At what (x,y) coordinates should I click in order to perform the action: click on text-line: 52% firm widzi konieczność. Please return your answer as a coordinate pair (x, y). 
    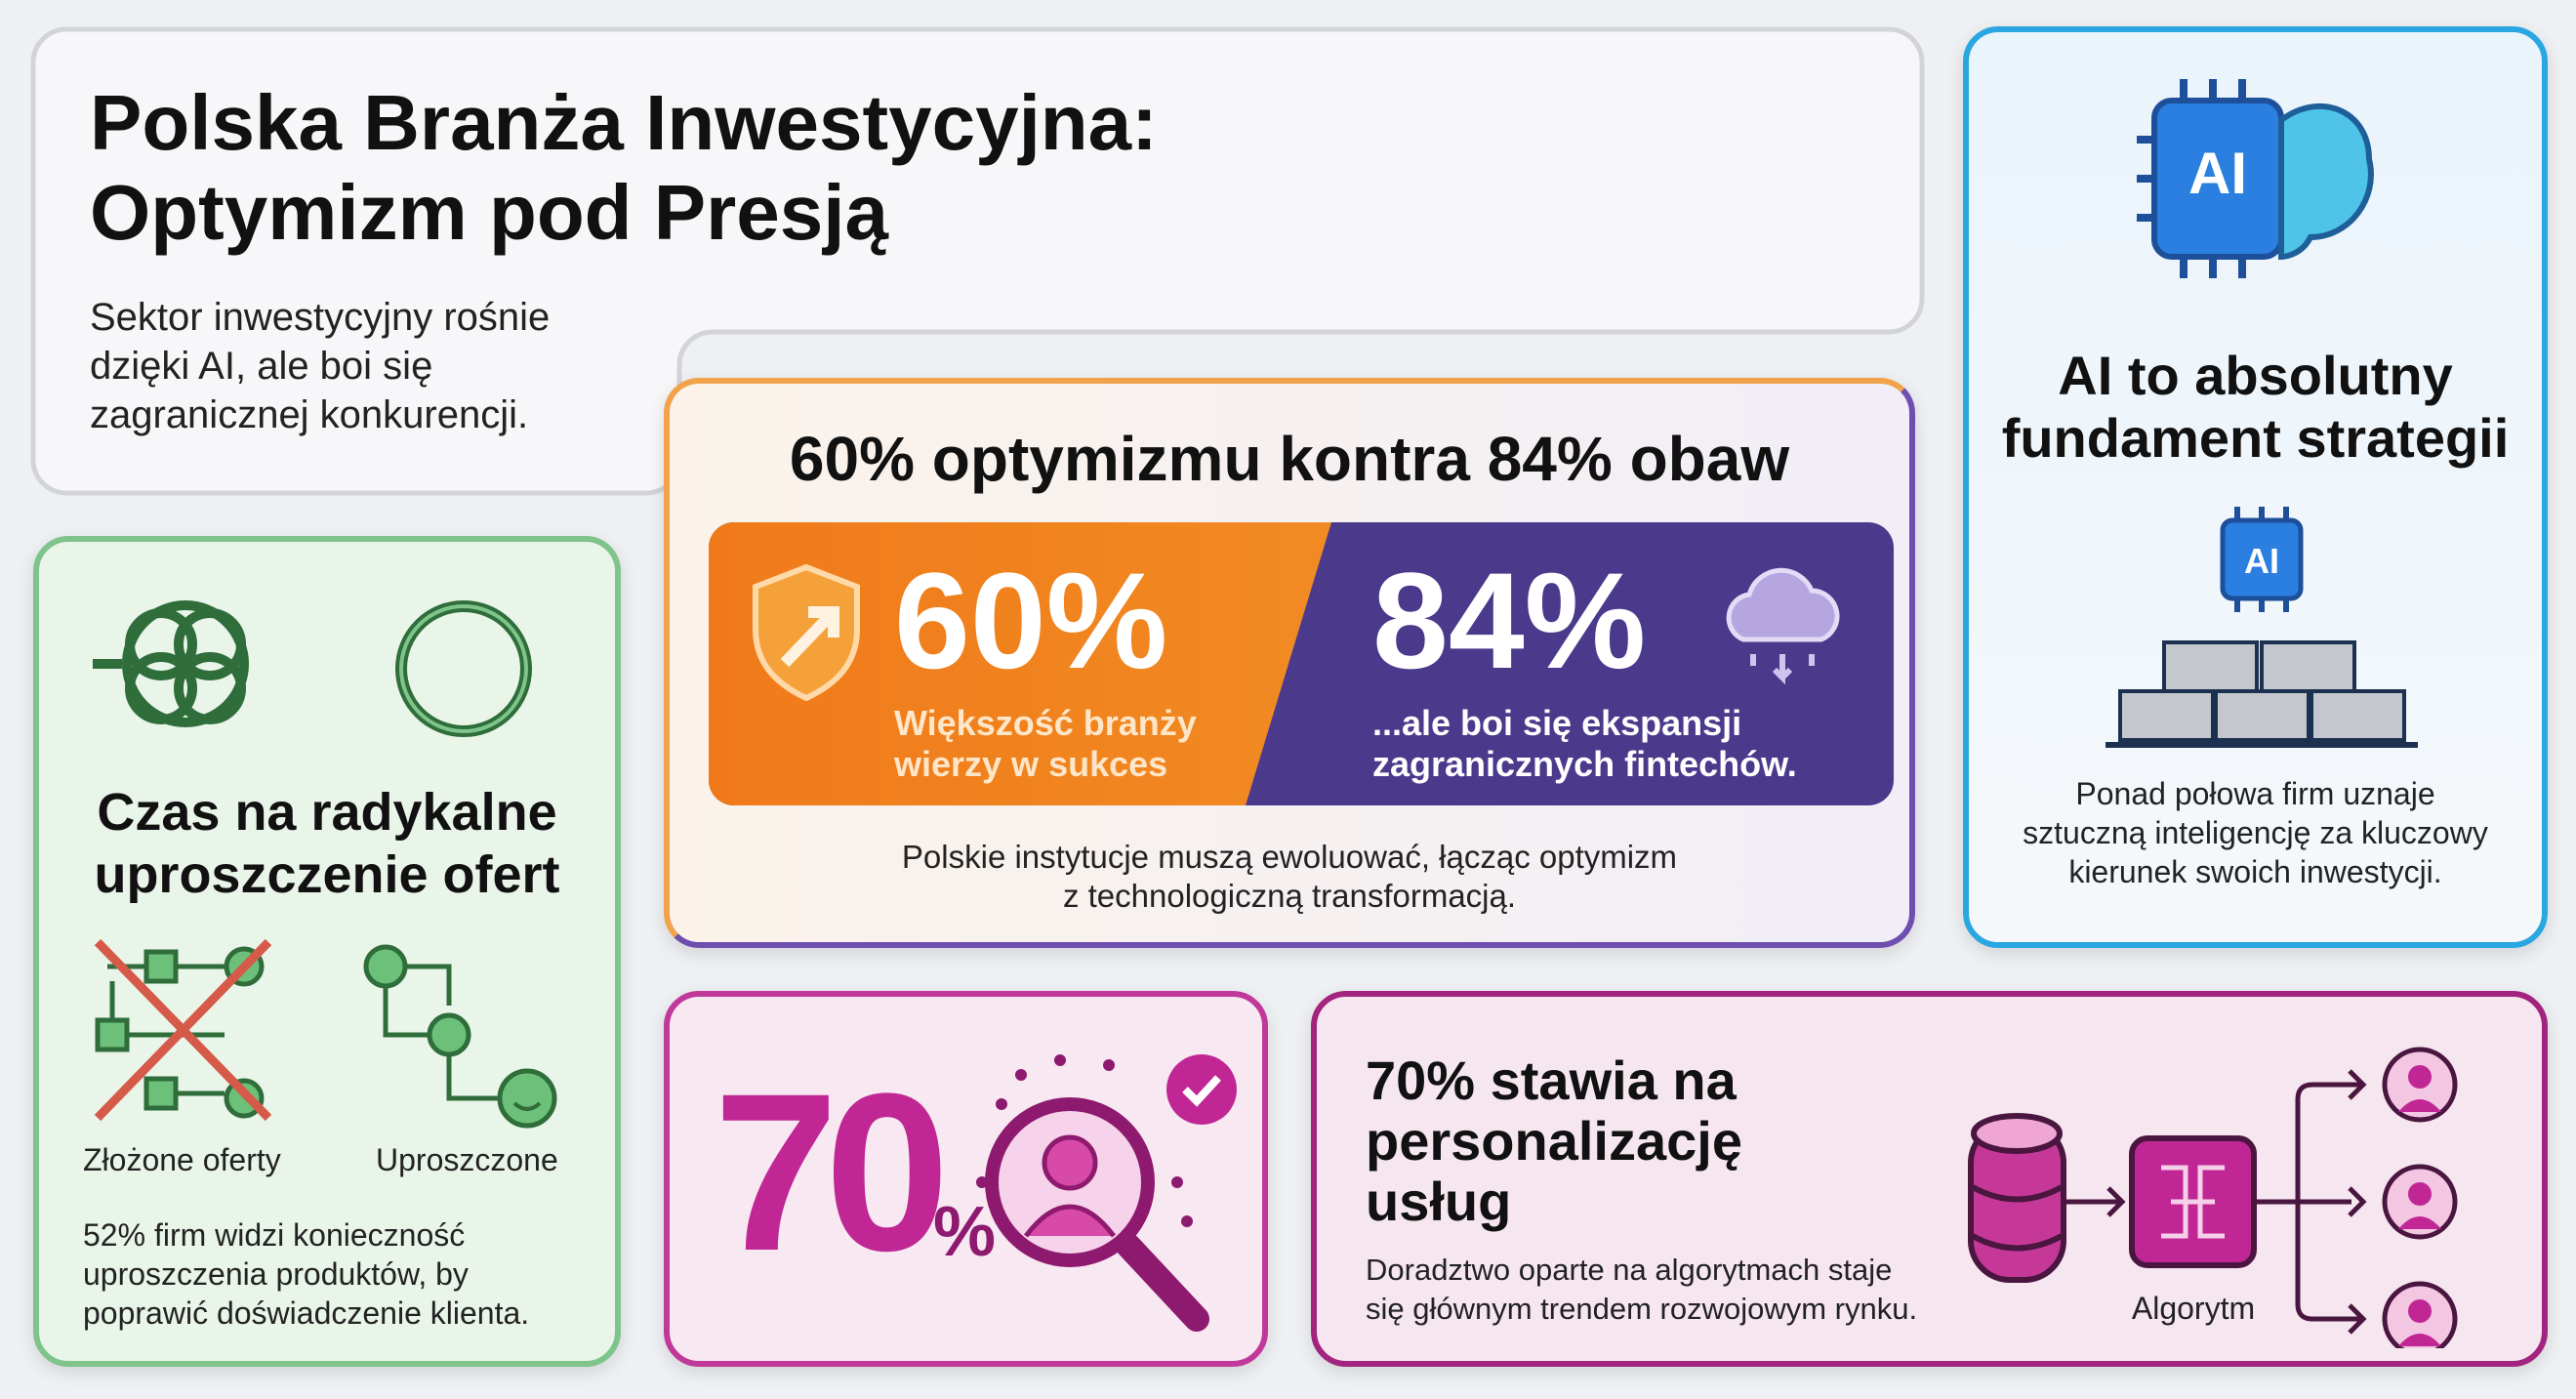
    Looking at the image, I should click on (274, 1235).